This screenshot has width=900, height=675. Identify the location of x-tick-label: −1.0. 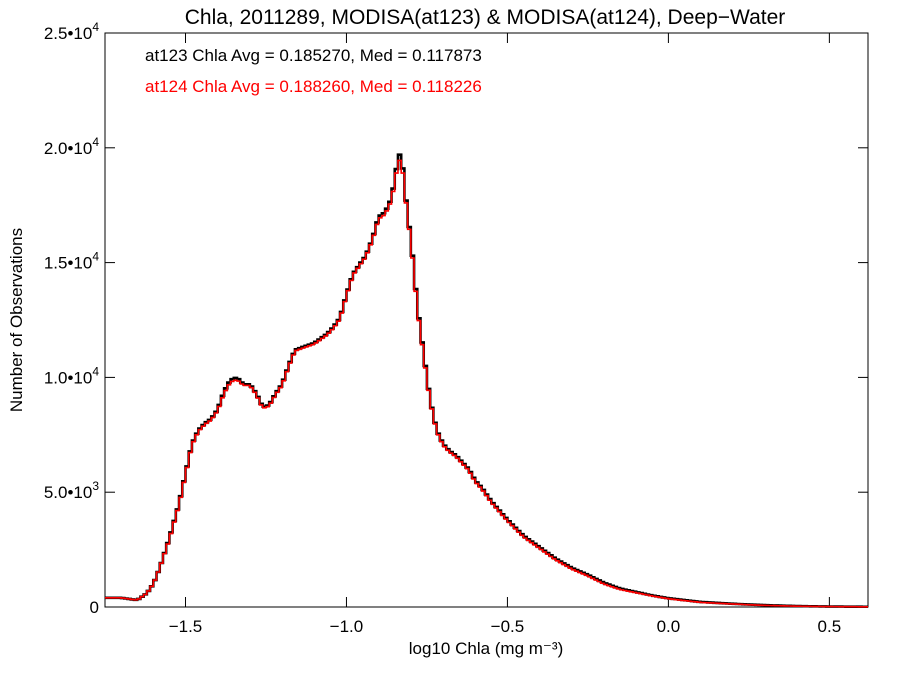
(347, 626).